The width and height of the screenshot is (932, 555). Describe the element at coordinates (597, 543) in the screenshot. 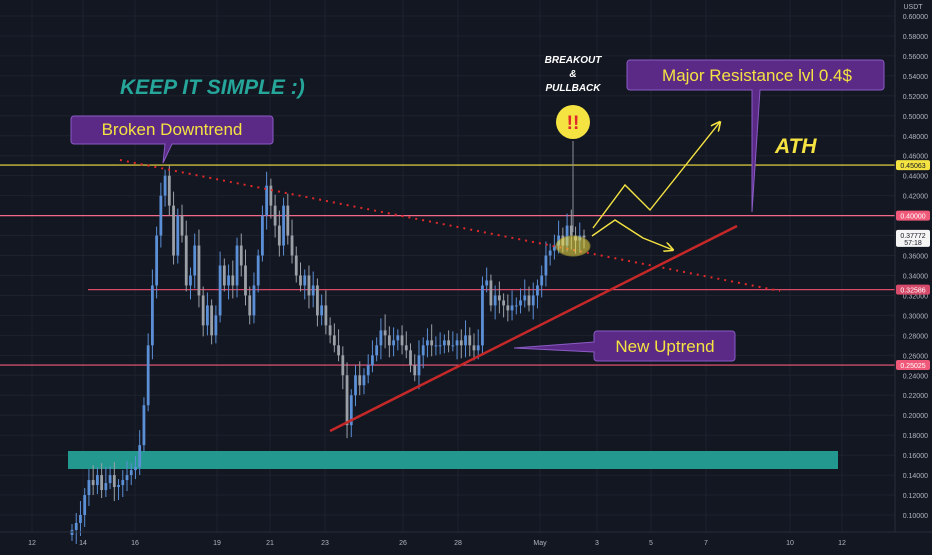

I see `time-tick-label: 3` at that location.